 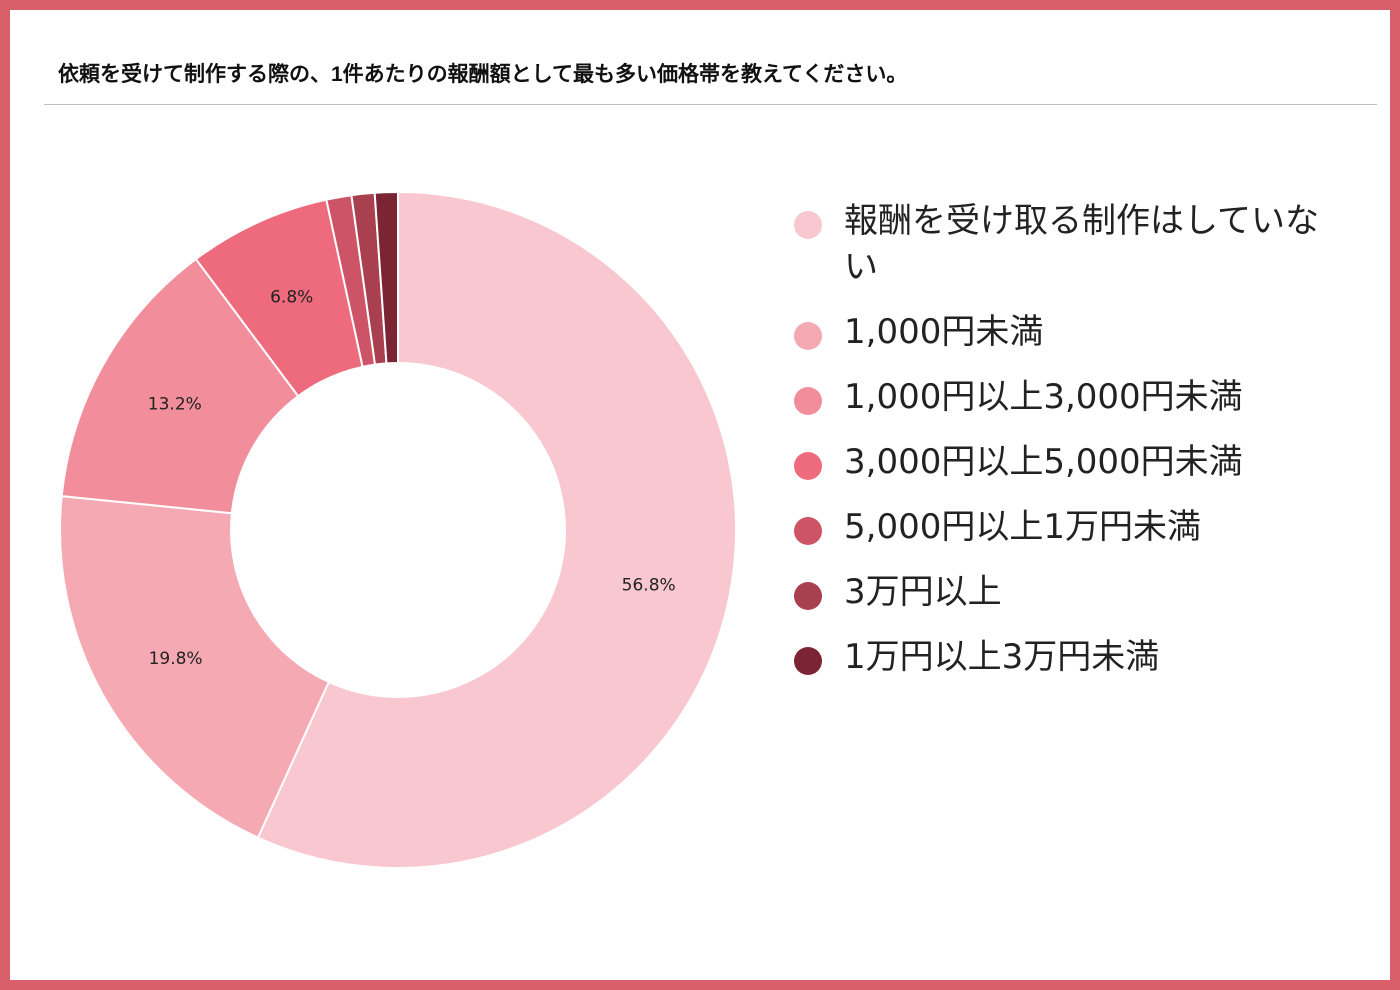 I want to click on legend-label: 3,000円以上5,000円未満, so click(x=1043, y=462).